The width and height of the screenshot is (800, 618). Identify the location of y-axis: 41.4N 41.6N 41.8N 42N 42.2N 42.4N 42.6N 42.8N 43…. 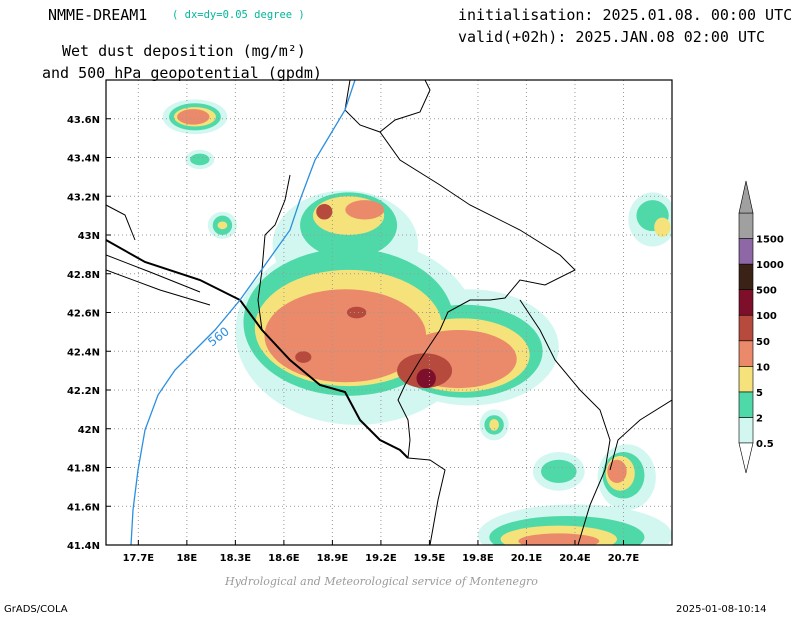
(89, 333).